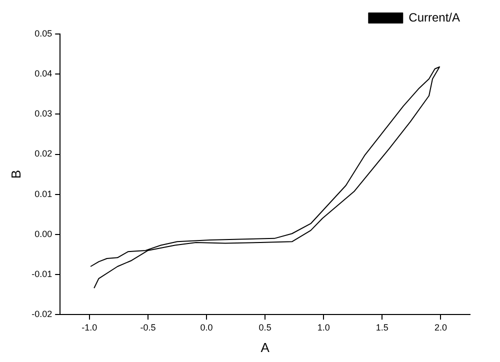 This screenshot has width=500, height=362. I want to click on x-tick-label: 2.0, so click(440, 327).